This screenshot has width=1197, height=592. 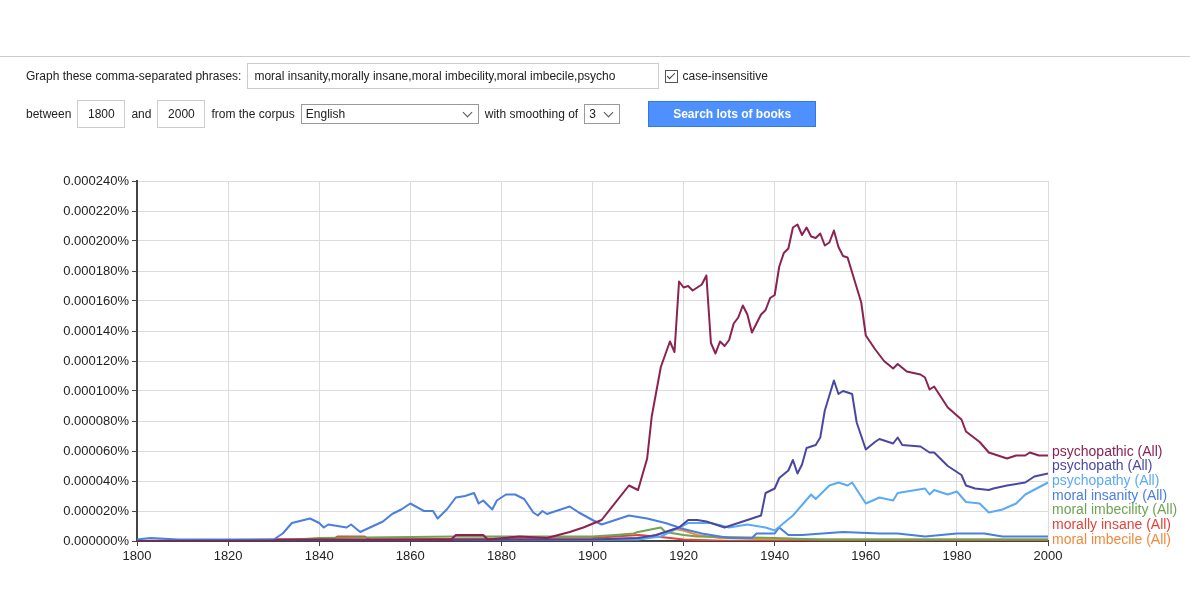 I want to click on y-tick-label: 0.000040%, so click(x=96, y=480).